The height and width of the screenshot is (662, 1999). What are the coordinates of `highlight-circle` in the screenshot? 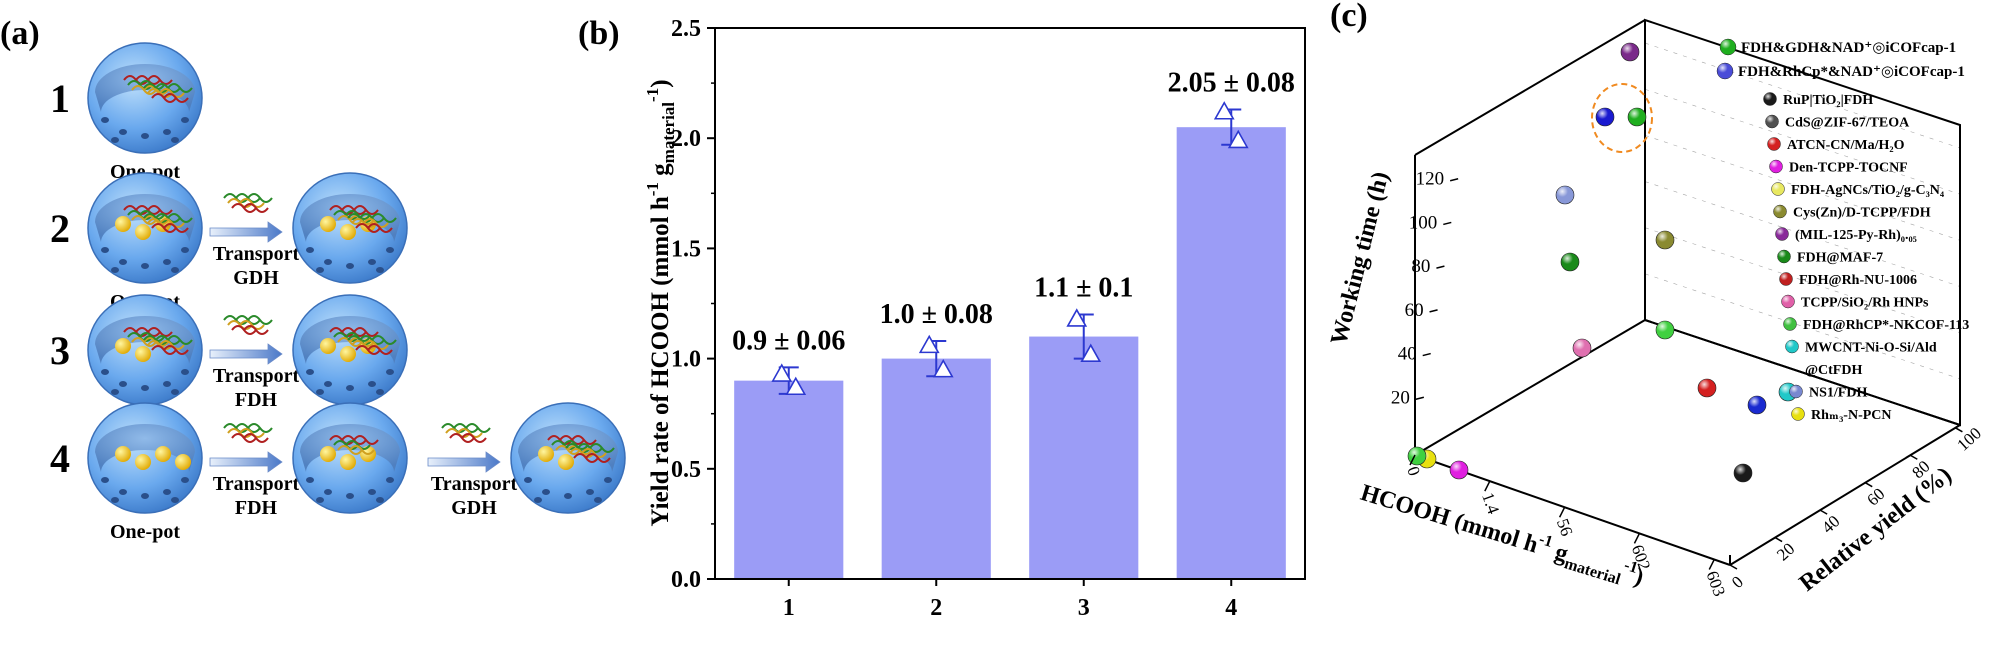 It's located at (1622, 118).